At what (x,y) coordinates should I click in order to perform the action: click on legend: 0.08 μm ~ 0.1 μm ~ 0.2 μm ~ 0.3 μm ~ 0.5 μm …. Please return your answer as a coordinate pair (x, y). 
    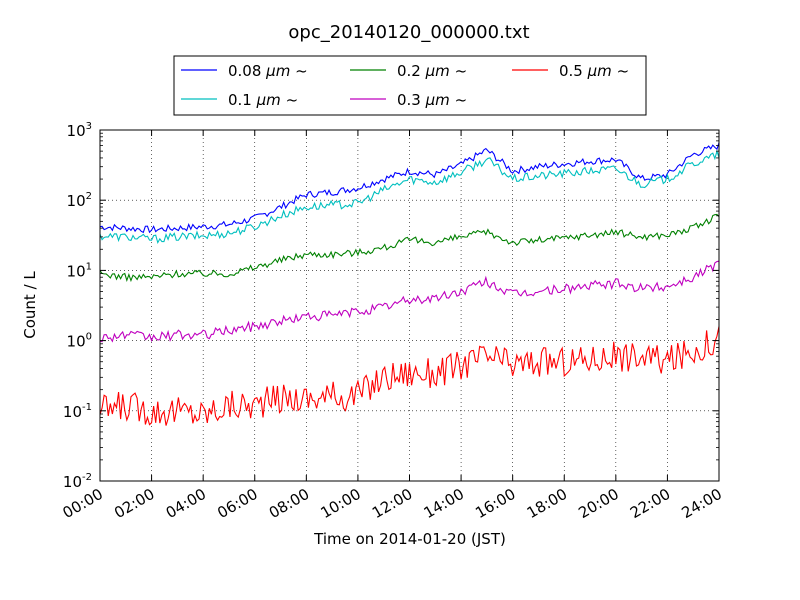
    Looking at the image, I should click on (410, 85).